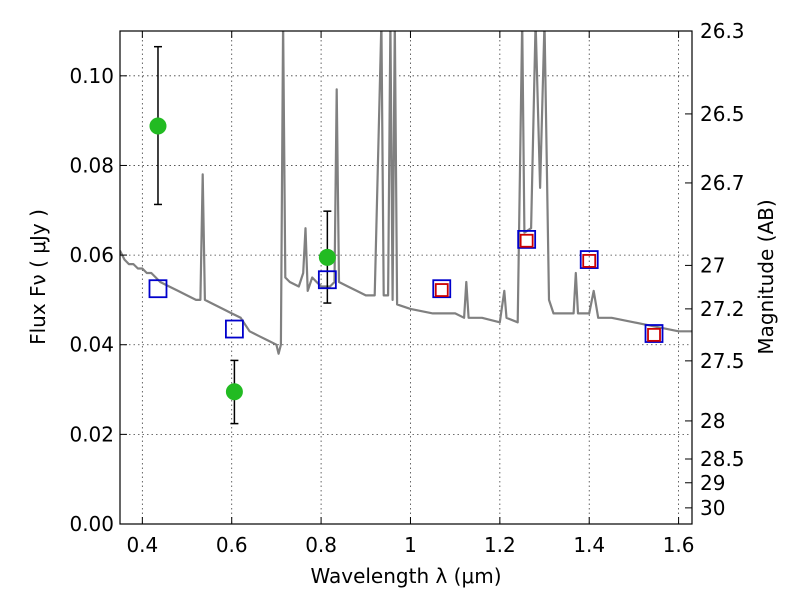 This screenshot has width=800, height=600. Describe the element at coordinates (722, 31) in the screenshot. I see `y2-tick-label: 26.3` at that location.